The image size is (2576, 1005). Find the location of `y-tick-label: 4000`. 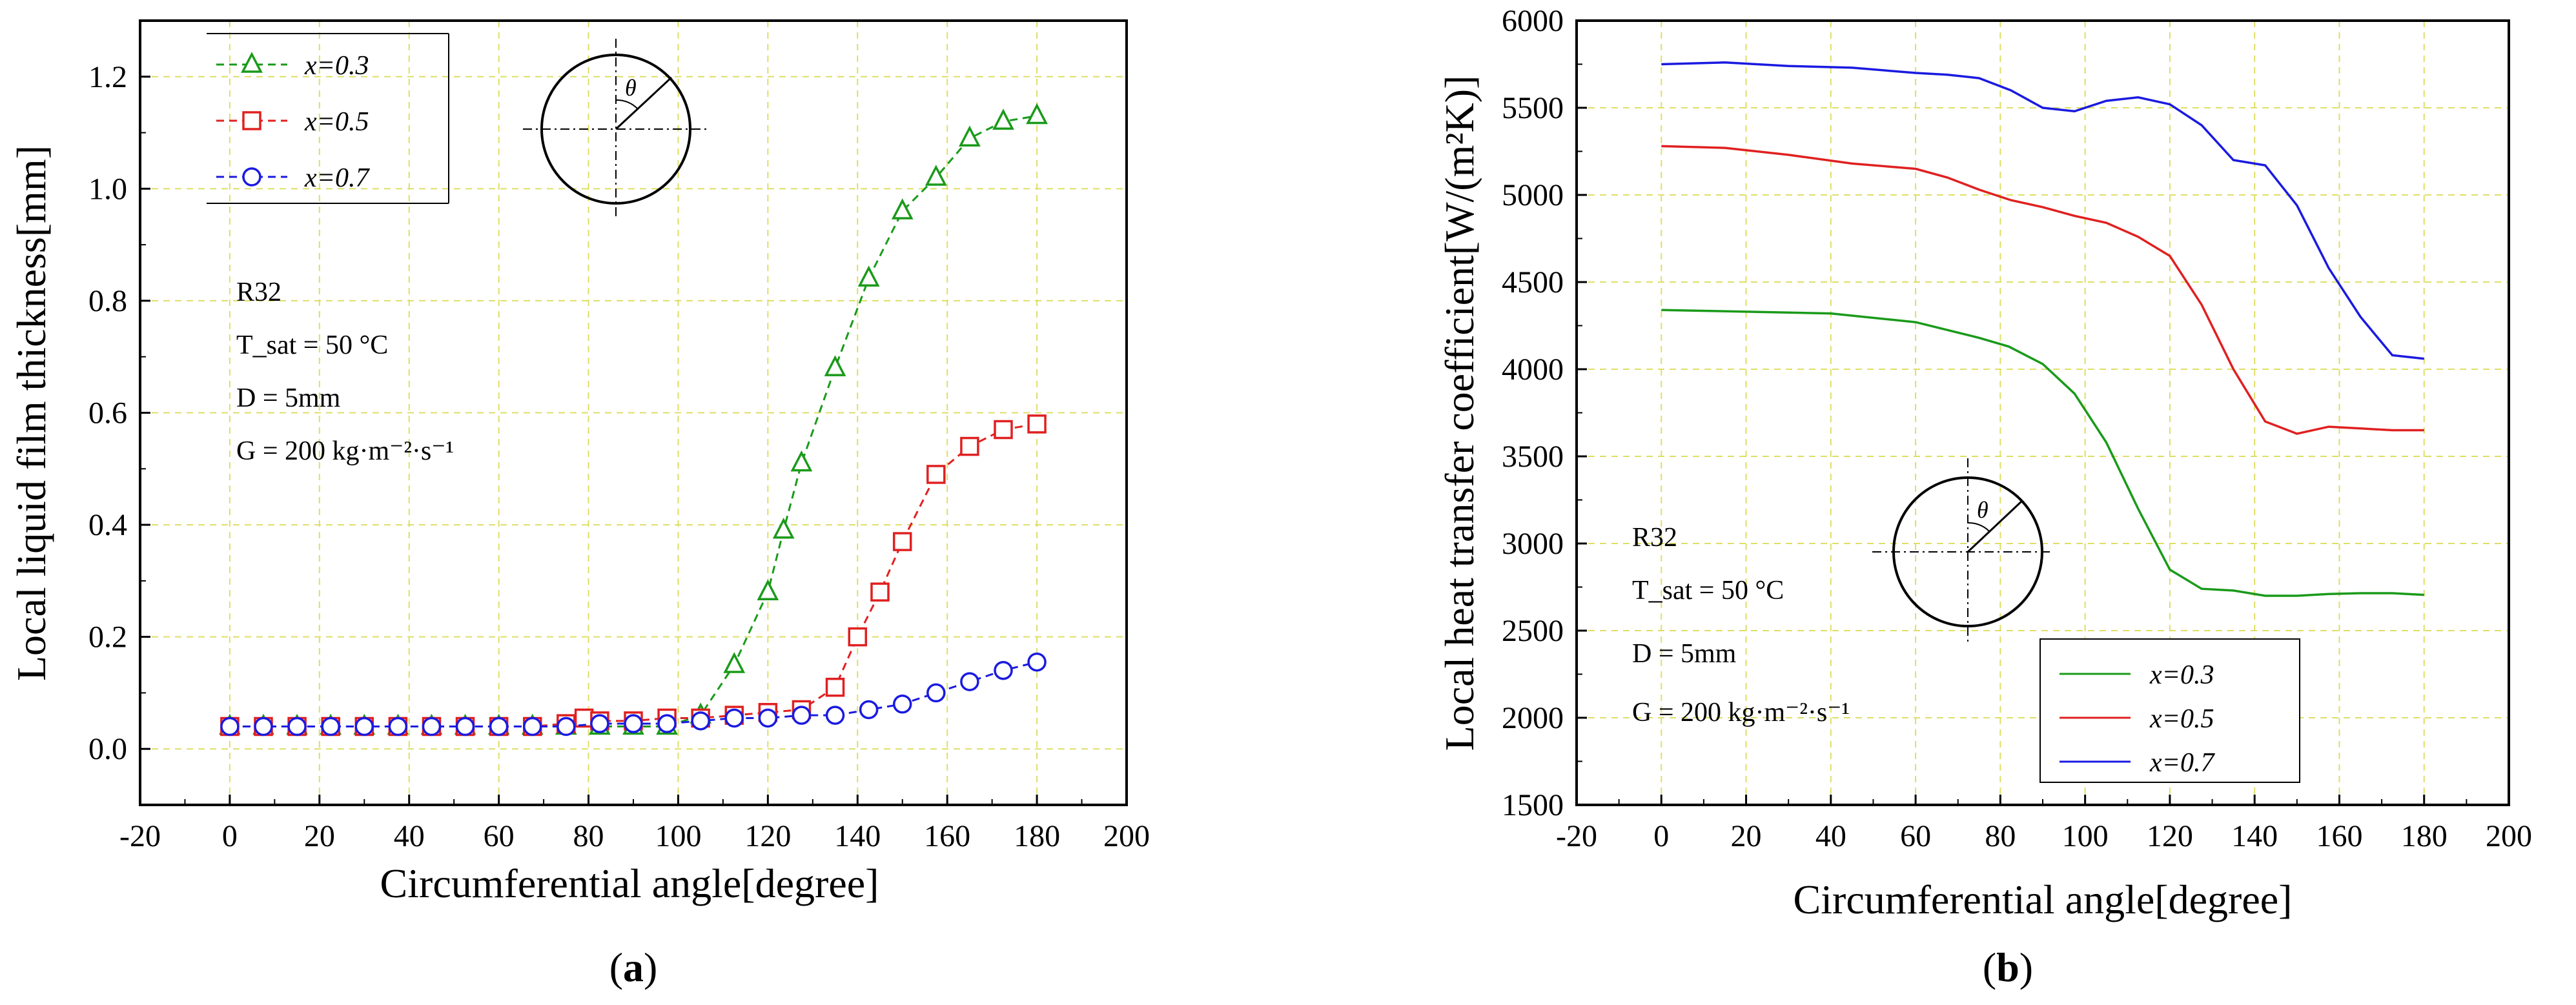

y-tick-label: 4000 is located at coordinates (1533, 369).